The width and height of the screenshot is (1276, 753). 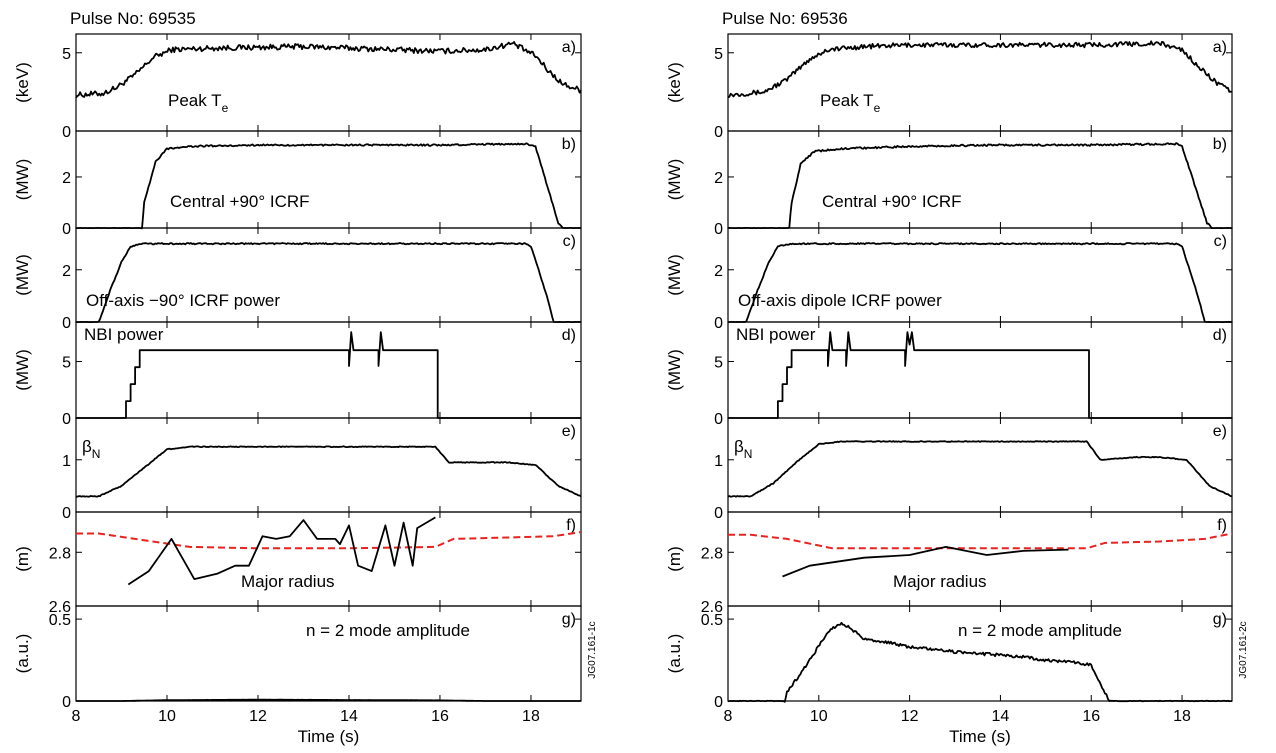 I want to click on x-tick-label: 14, so click(x=1001, y=716).